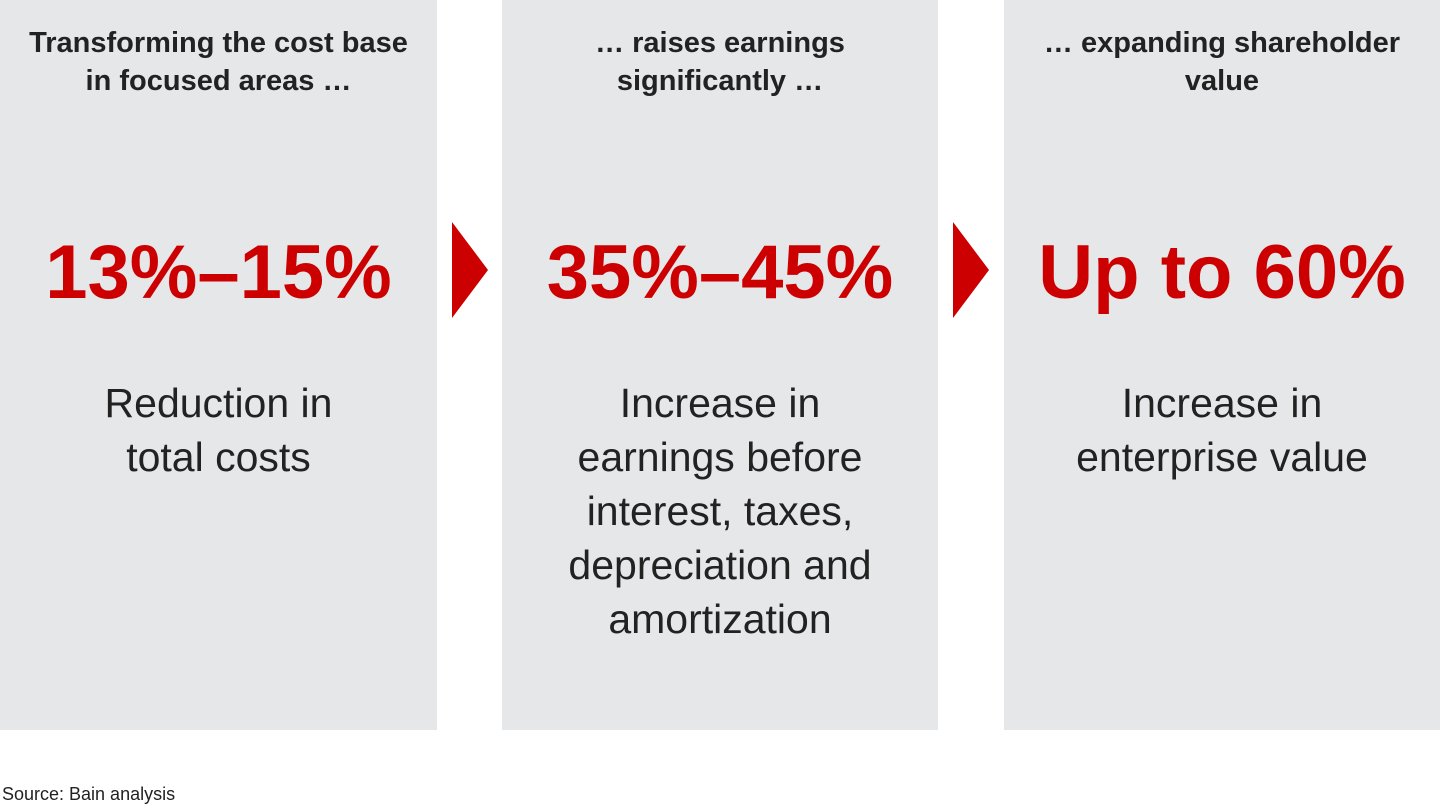 This screenshot has width=1440, height=810. What do you see at coordinates (89, 794) in the screenshot?
I see `source-note: Source: Bain analysis` at bounding box center [89, 794].